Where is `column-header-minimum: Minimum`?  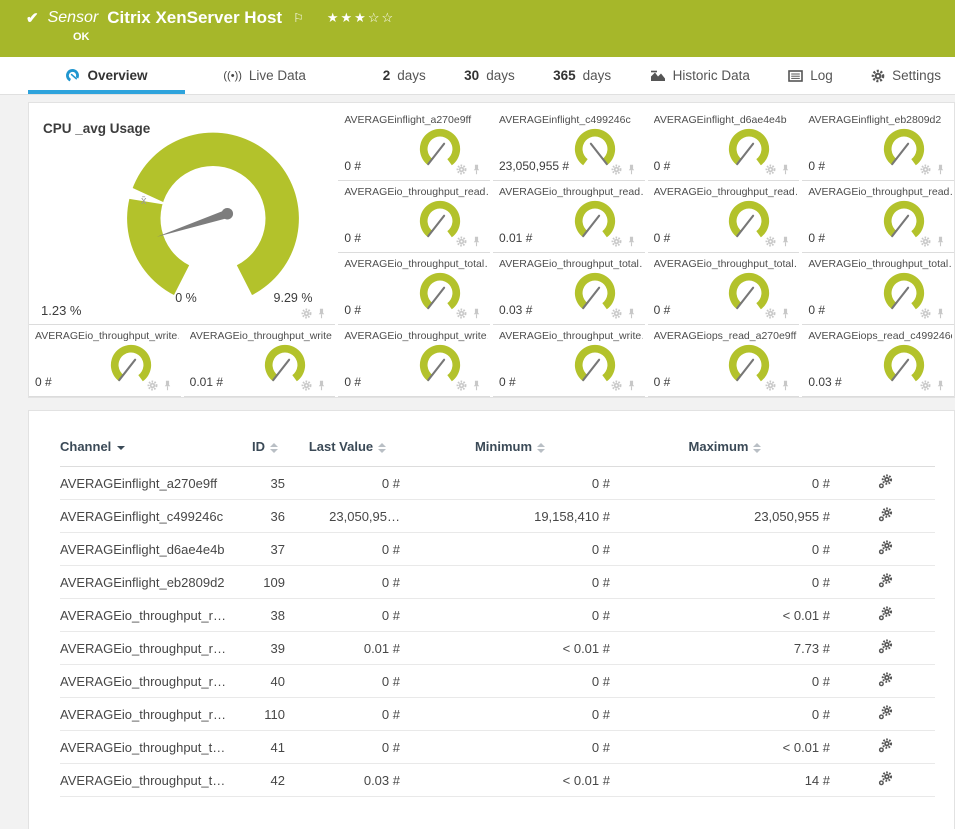
column-header-minimum: Minimum is located at coordinates (510, 452).